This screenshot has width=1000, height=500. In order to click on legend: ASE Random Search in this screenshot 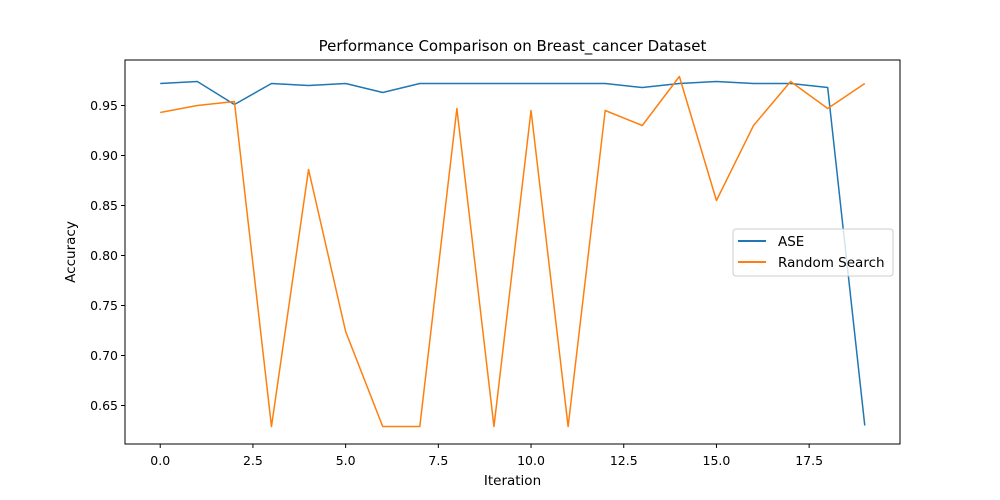, I will do `click(813, 252)`.